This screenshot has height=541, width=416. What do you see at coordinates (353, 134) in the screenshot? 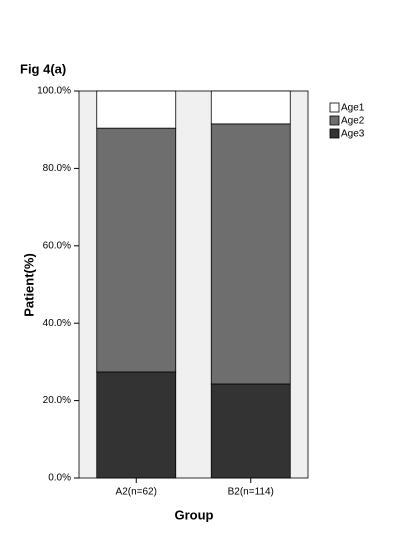
I see `legend-label: Age3` at bounding box center [353, 134].